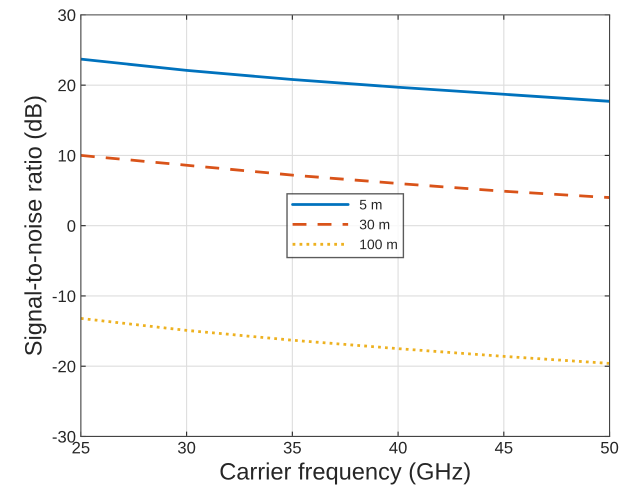  Describe the element at coordinates (64, 436) in the screenshot. I see `y-tick-label: -30` at that location.